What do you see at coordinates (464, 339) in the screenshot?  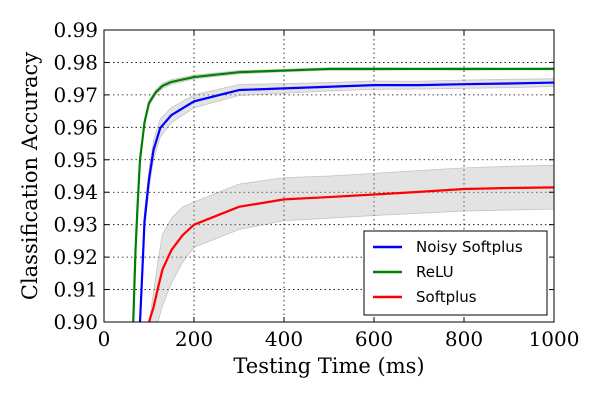 I see `x-tick-label: 800` at bounding box center [464, 339].